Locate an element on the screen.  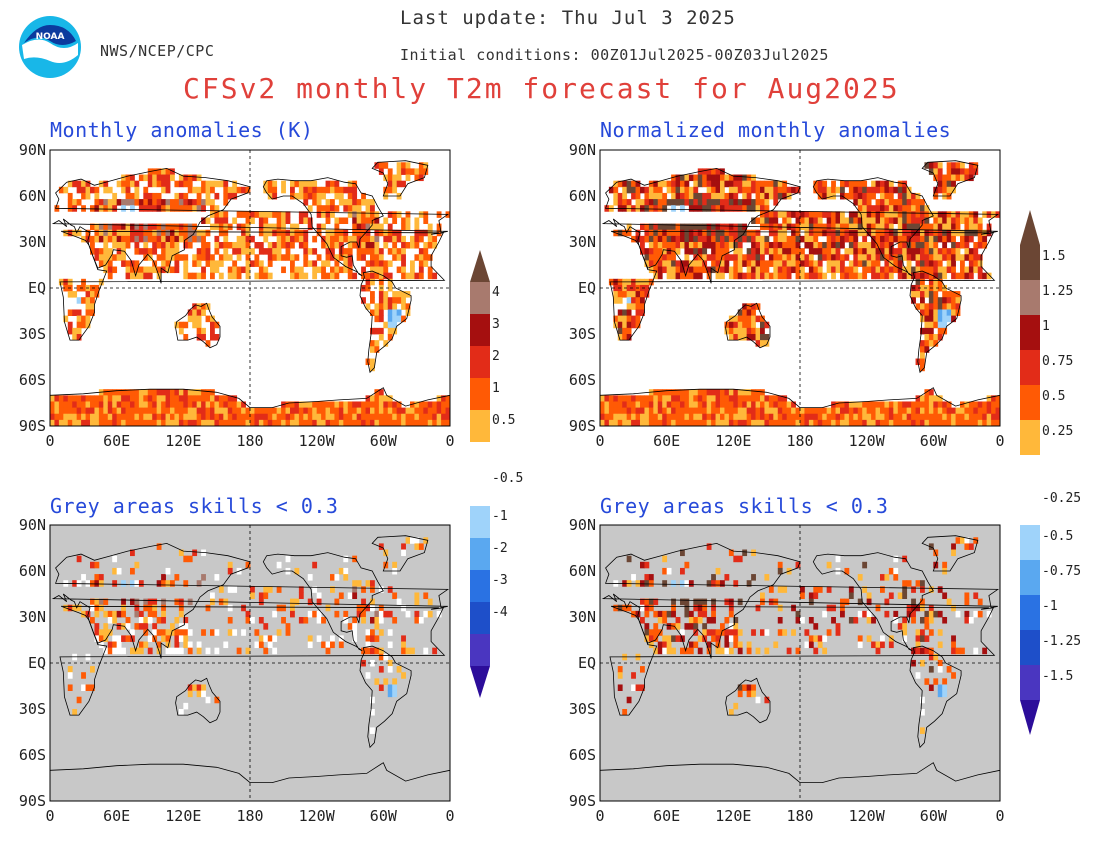
lon-tick-label: 0 is located at coordinates (600, 816).